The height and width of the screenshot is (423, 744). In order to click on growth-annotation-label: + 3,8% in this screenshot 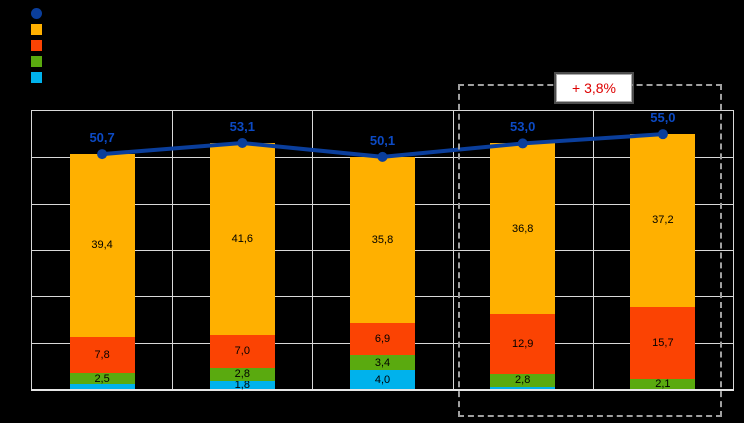, I will do `click(594, 88)`.